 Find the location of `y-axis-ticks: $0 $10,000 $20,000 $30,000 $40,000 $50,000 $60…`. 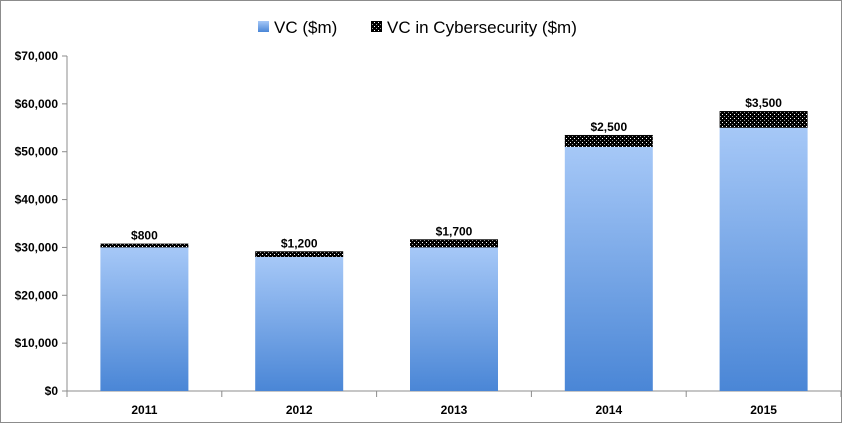

y-axis-ticks: $0 $10,000 $20,000 $30,000 $40,000 $50,000 $60… is located at coordinates (41, 223).